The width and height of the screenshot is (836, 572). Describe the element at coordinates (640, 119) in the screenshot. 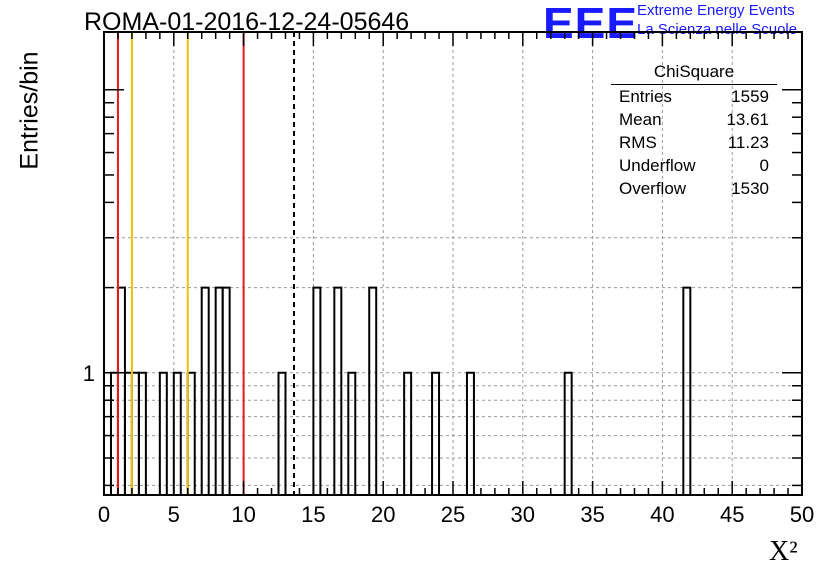

I see `stats-row-label: Mean` at that location.